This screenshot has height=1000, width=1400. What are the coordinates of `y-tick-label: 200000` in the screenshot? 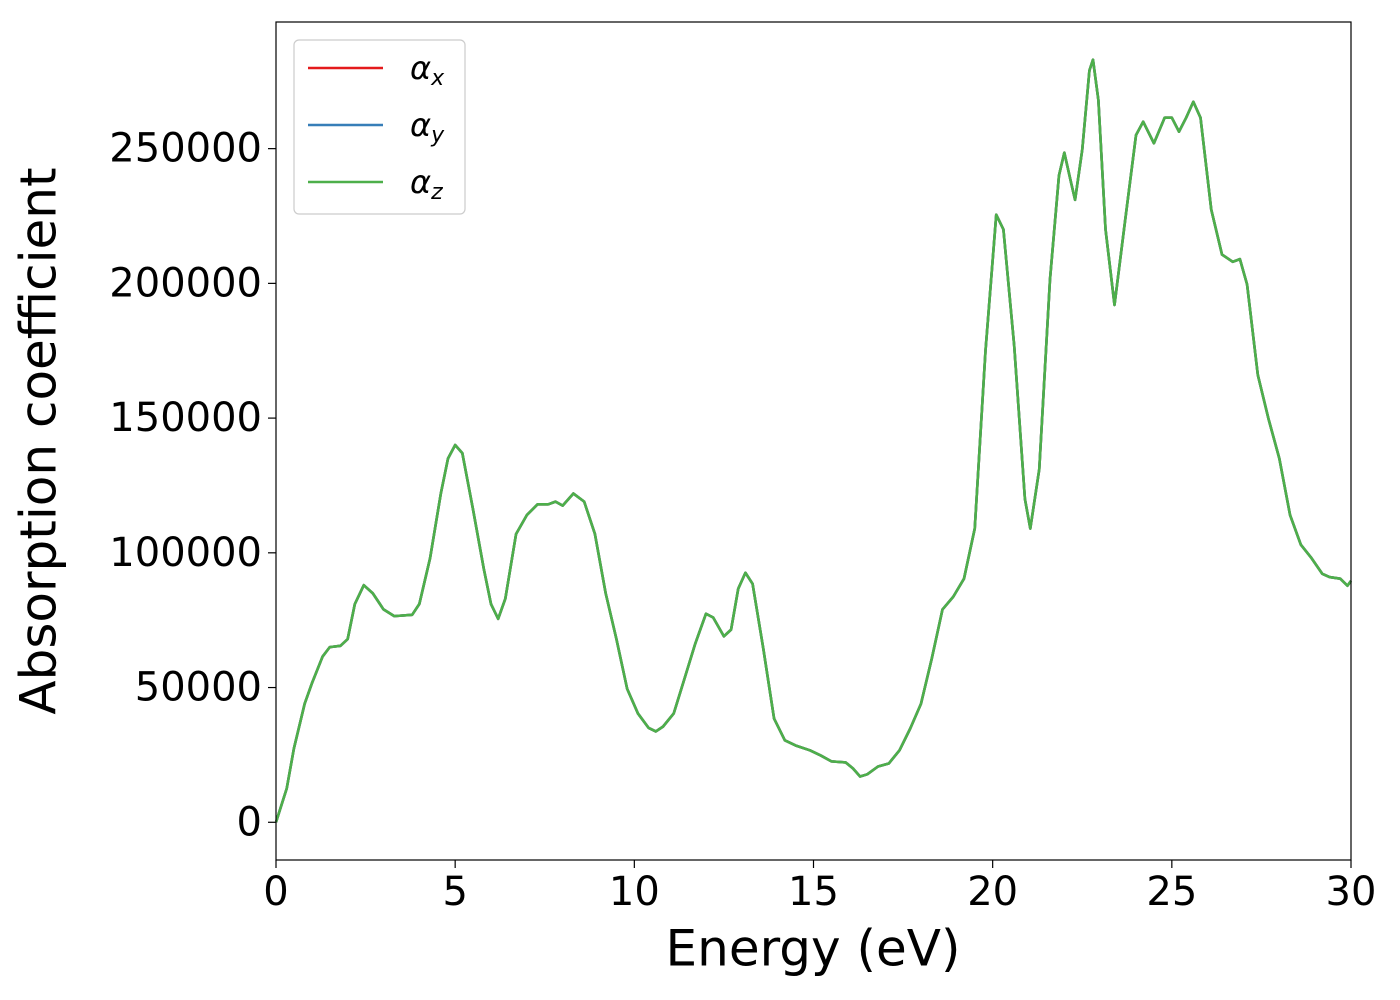 It's located at (185, 283).